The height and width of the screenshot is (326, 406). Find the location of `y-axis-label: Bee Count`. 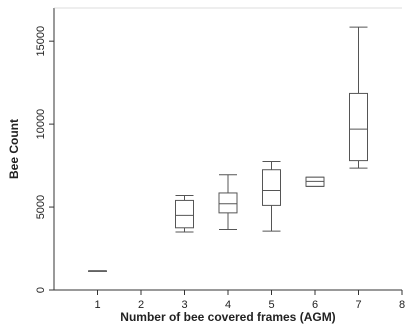

y-axis-label: Bee Count is located at coordinates (14, 149).